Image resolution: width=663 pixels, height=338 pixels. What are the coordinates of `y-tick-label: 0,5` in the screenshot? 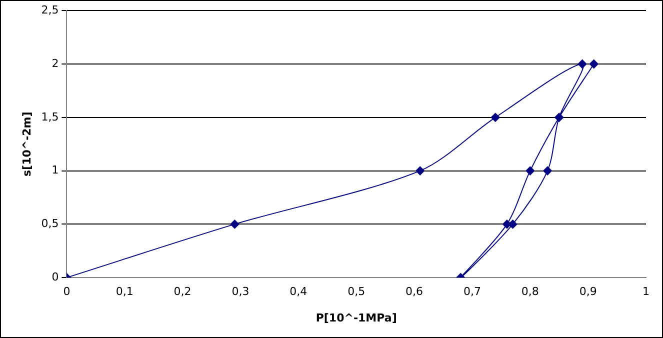 It's located at (50, 223).